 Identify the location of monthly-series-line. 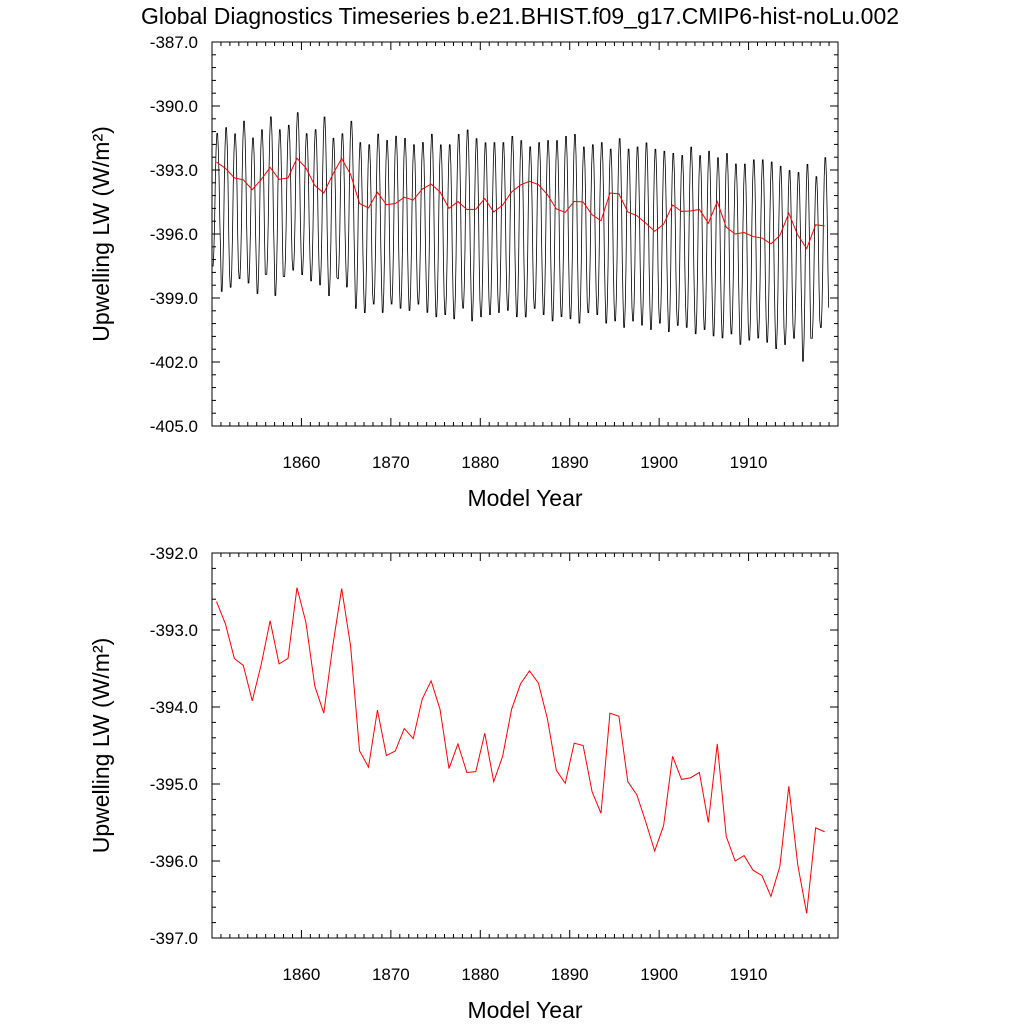
(521, 237).